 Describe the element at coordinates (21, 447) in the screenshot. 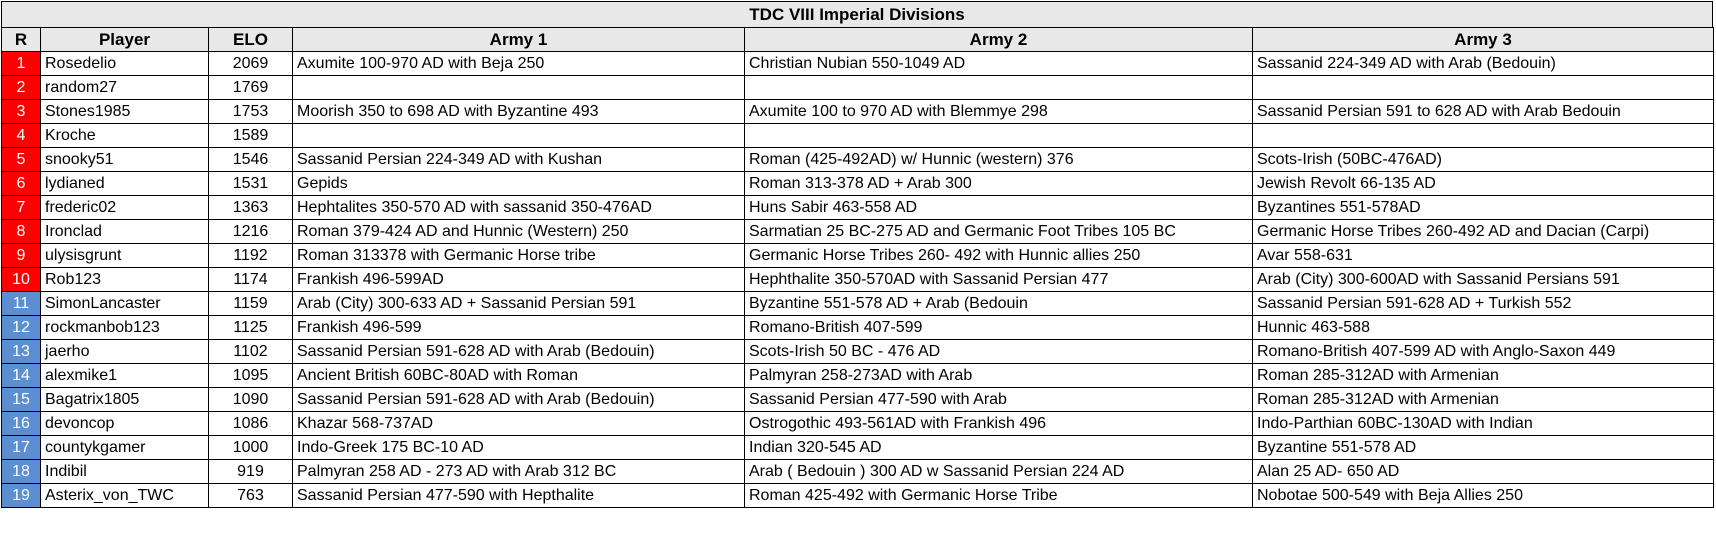

I see `rank-cell: 17` at that location.